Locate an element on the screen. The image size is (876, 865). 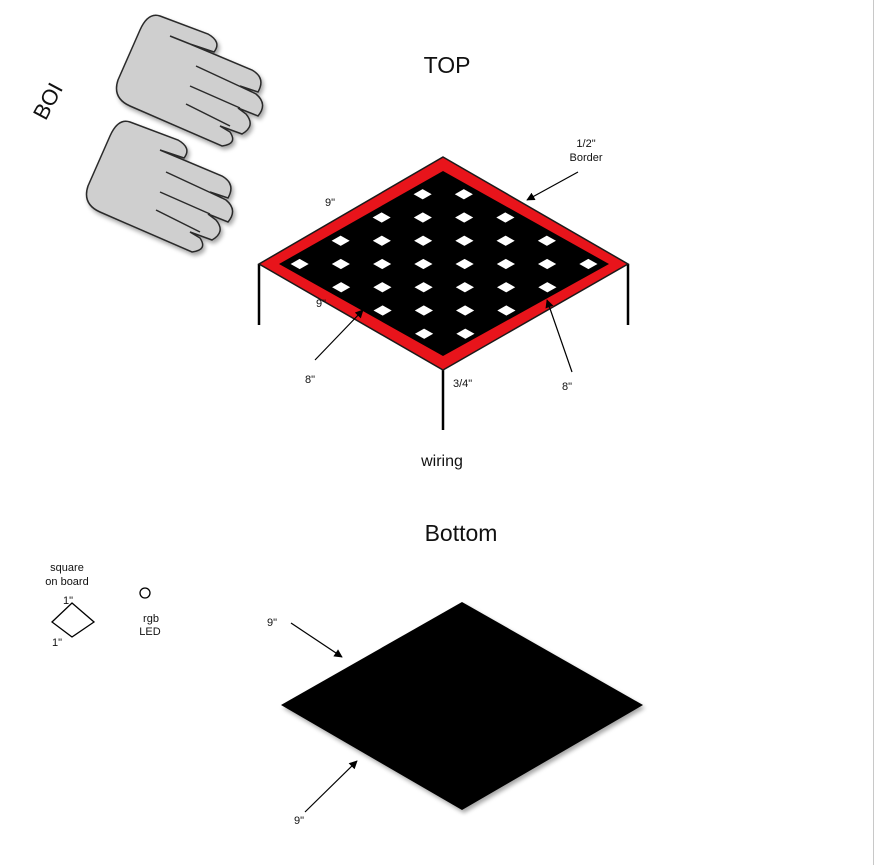
board-legs is located at coordinates (443, 347).